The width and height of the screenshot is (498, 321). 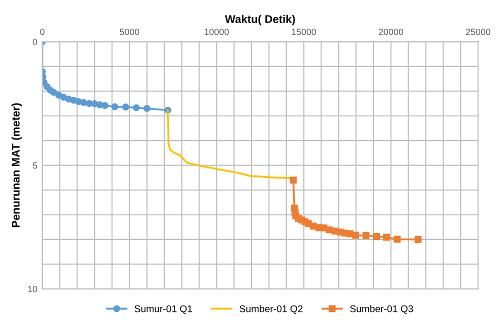 I want to click on legend-label: Sumur-01 Q1, so click(x=163, y=309).